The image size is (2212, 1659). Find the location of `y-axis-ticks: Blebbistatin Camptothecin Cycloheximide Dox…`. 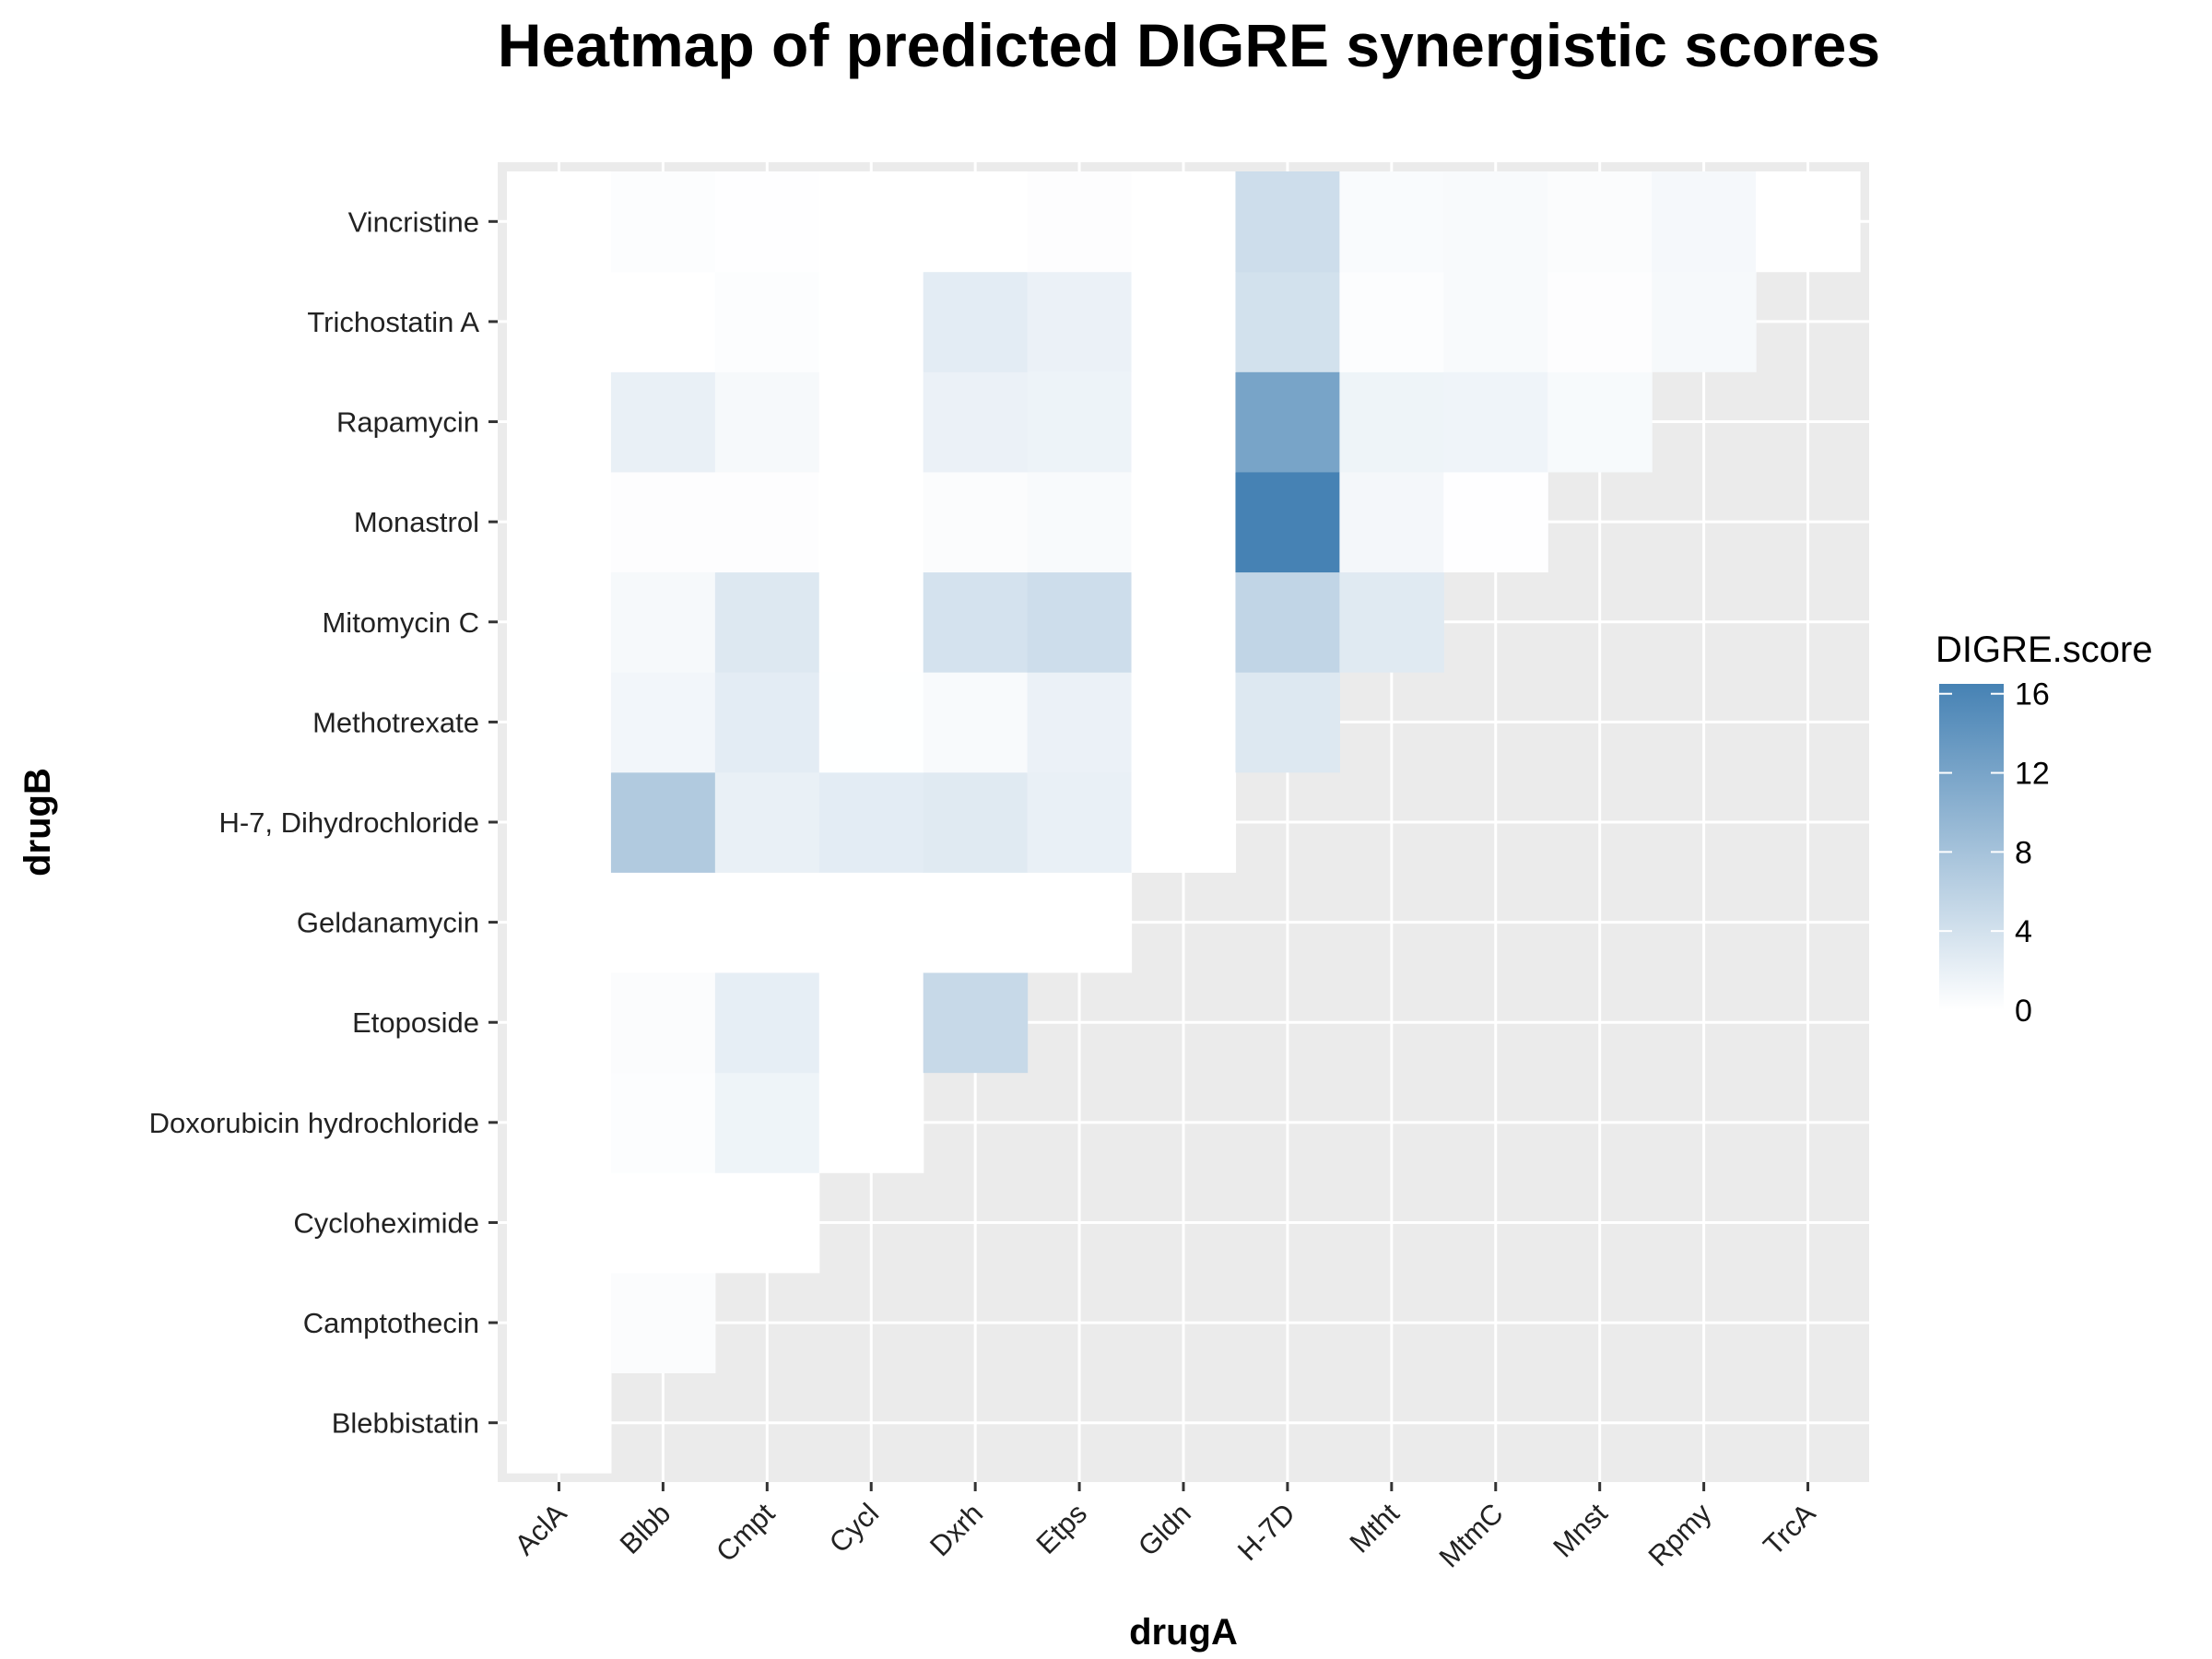

y-axis-ticks: Blebbistatin Camptothecin Cycloheximide Dox… is located at coordinates (323, 823).